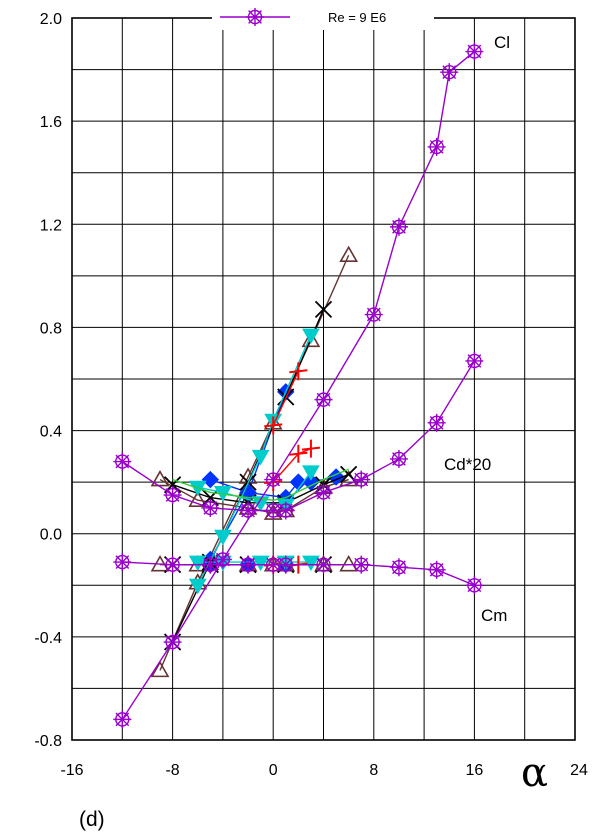 The image size is (605, 834). What do you see at coordinates (534, 773) in the screenshot?
I see `x-axis-label: α` at bounding box center [534, 773].